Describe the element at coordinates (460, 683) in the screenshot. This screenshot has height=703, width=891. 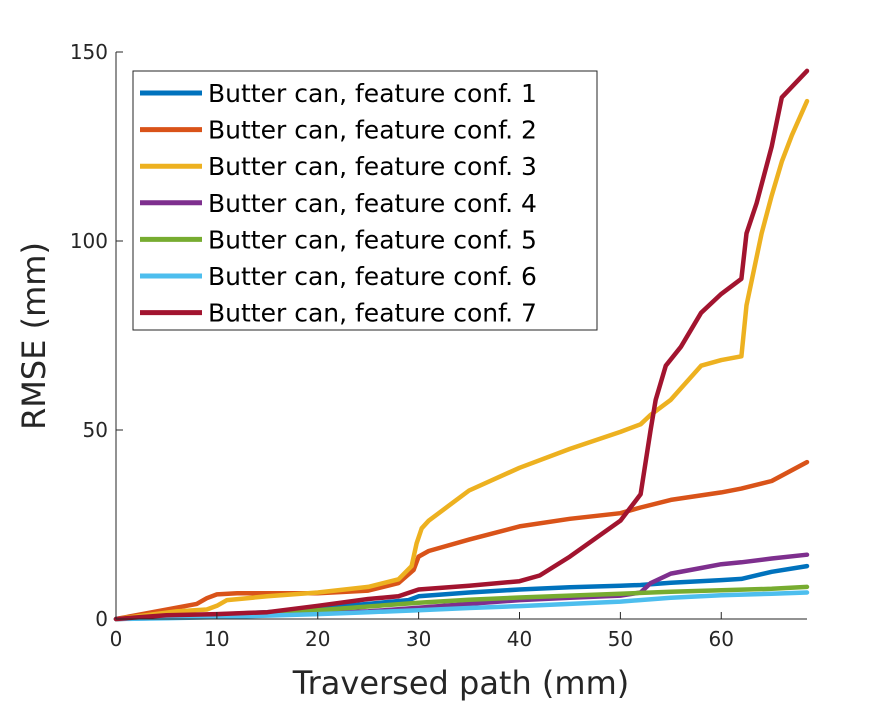
I see `x-axis-title: Traversed path (mm)` at that location.